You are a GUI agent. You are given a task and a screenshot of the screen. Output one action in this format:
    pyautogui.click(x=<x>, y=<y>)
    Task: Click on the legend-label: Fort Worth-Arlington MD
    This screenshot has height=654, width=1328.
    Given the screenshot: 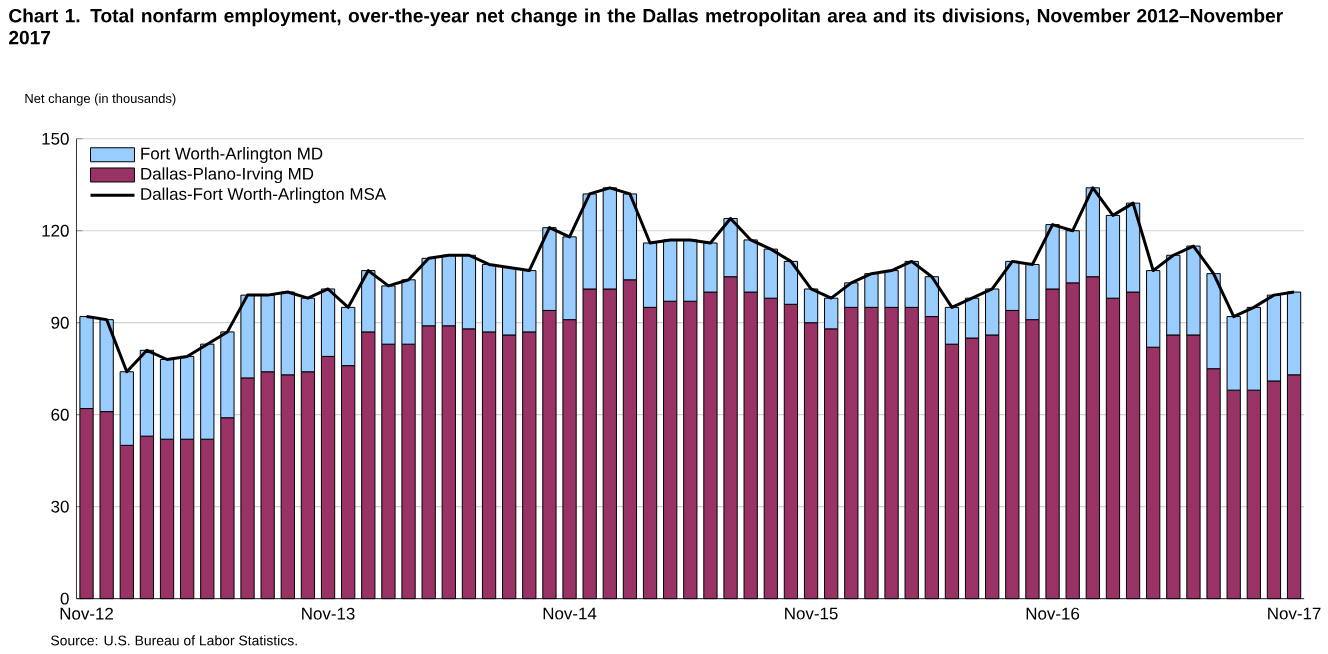 What is the action you would take?
    pyautogui.click(x=232, y=155)
    